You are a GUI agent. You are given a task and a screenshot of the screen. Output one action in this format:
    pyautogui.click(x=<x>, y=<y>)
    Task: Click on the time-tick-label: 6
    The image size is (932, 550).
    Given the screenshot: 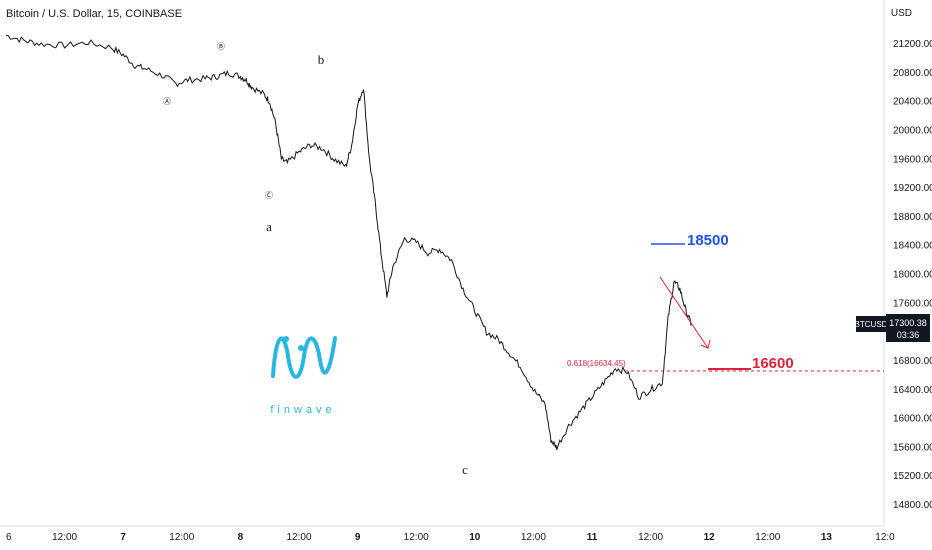 What is the action you would take?
    pyautogui.click(x=9, y=537)
    